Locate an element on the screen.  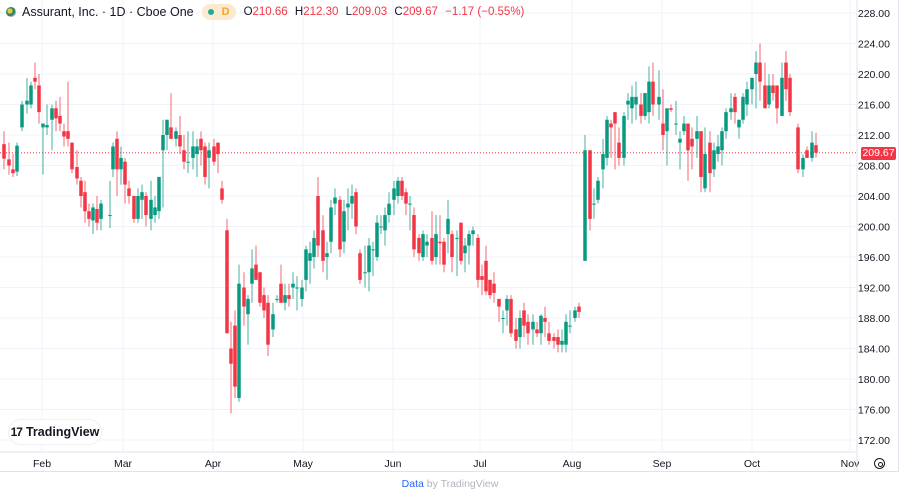
x-axis-tick: Oct is located at coordinates (752, 464).